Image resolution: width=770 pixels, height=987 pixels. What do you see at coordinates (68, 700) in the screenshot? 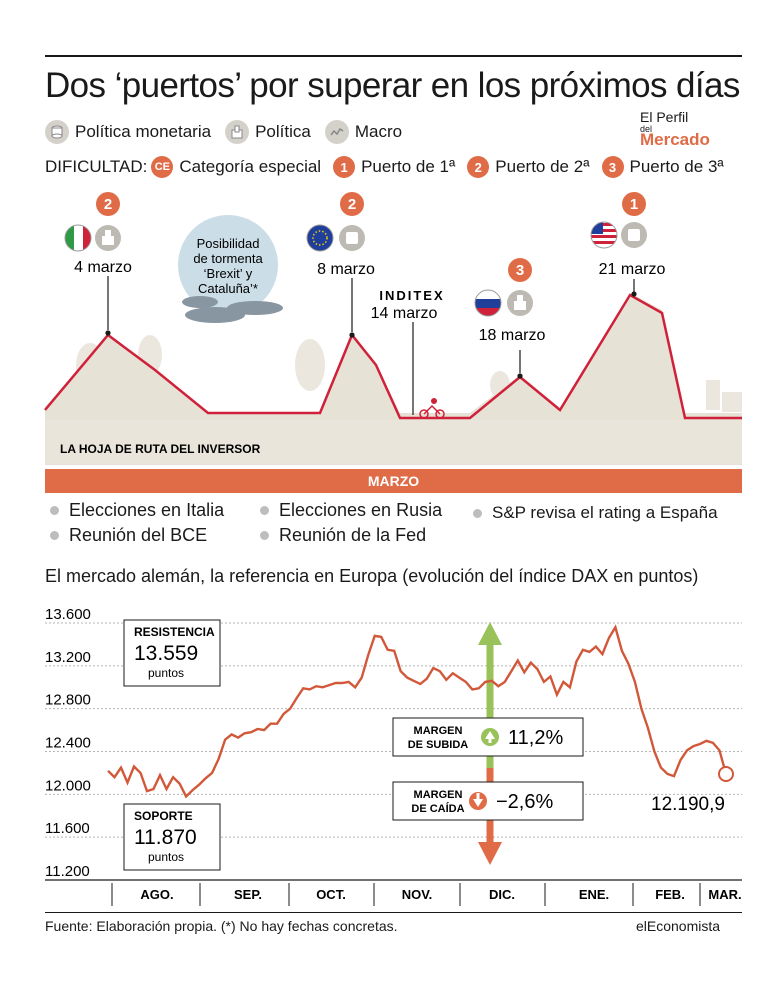
I see `y-tick-label: 12.800` at bounding box center [68, 700].